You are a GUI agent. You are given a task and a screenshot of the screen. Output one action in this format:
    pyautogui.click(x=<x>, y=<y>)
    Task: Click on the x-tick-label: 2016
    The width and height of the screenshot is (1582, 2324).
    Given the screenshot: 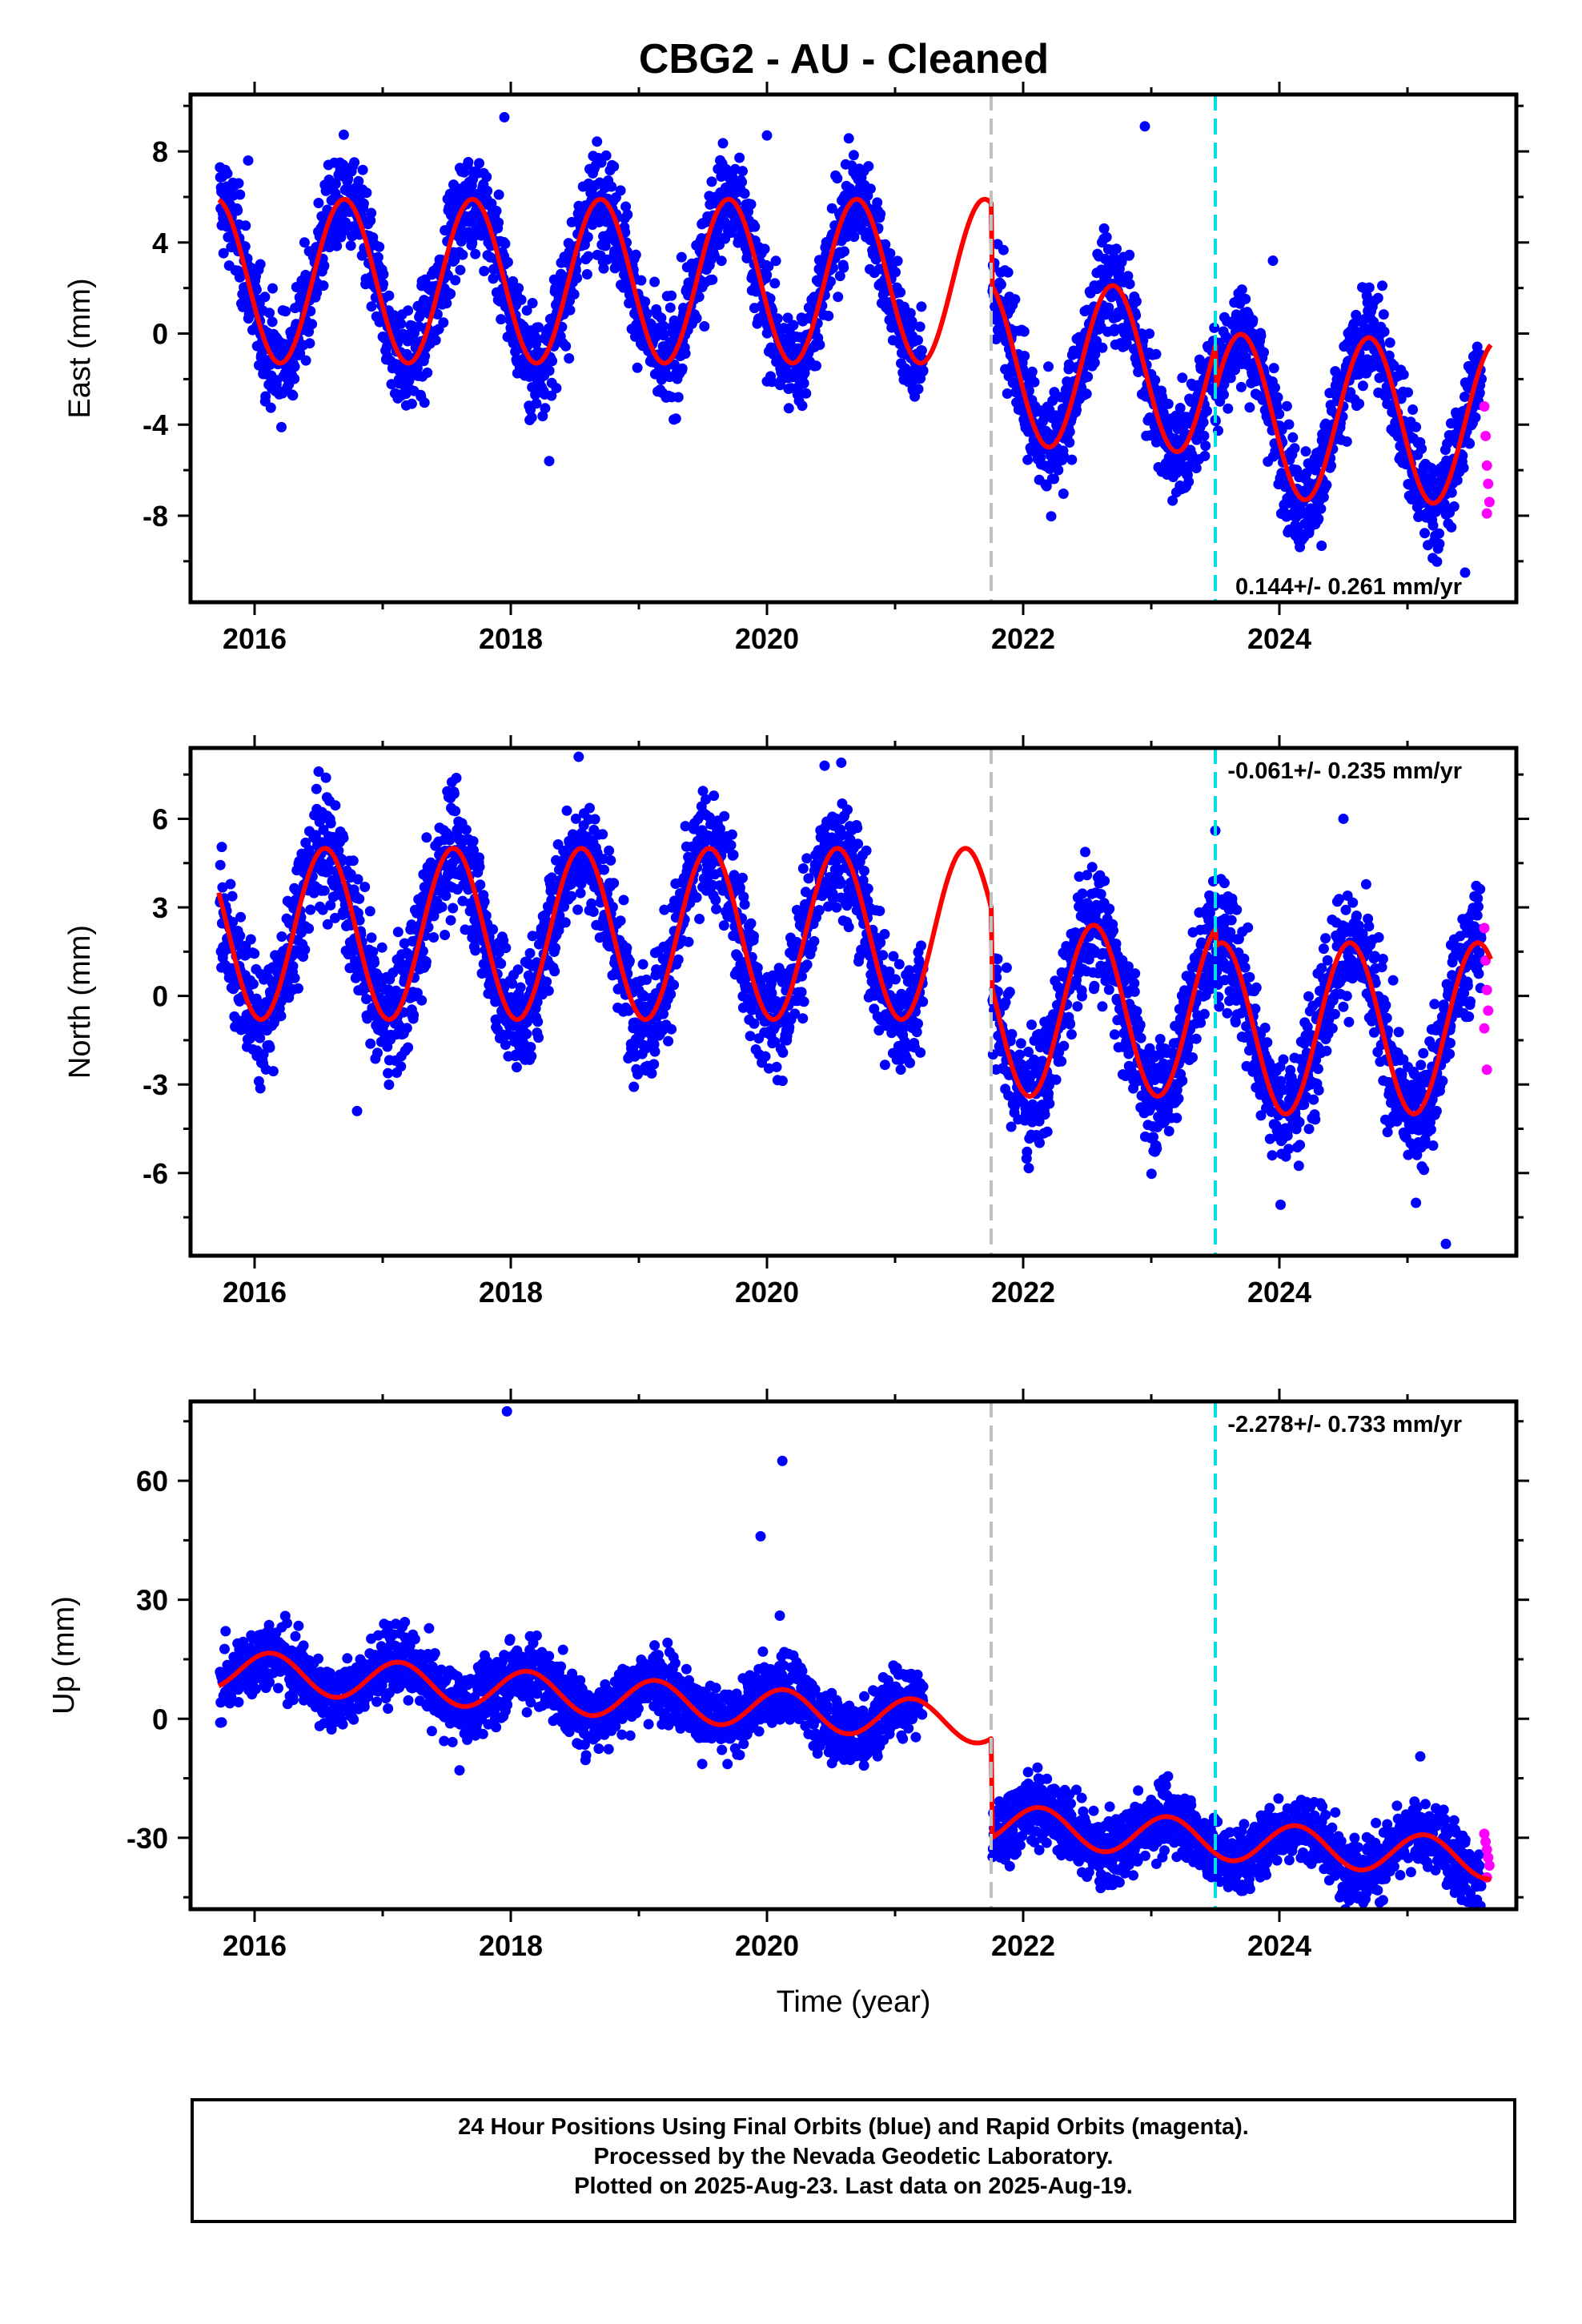 What is the action you would take?
    pyautogui.click(x=255, y=638)
    